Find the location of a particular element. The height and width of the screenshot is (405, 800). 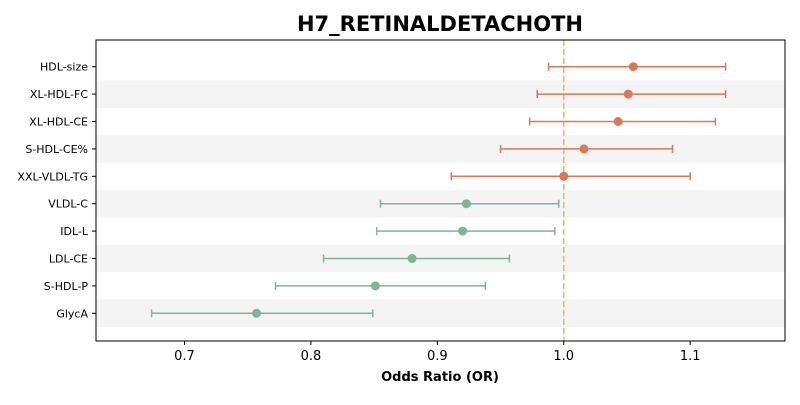

y-tick-label: LDL-CE is located at coordinates (68, 259).